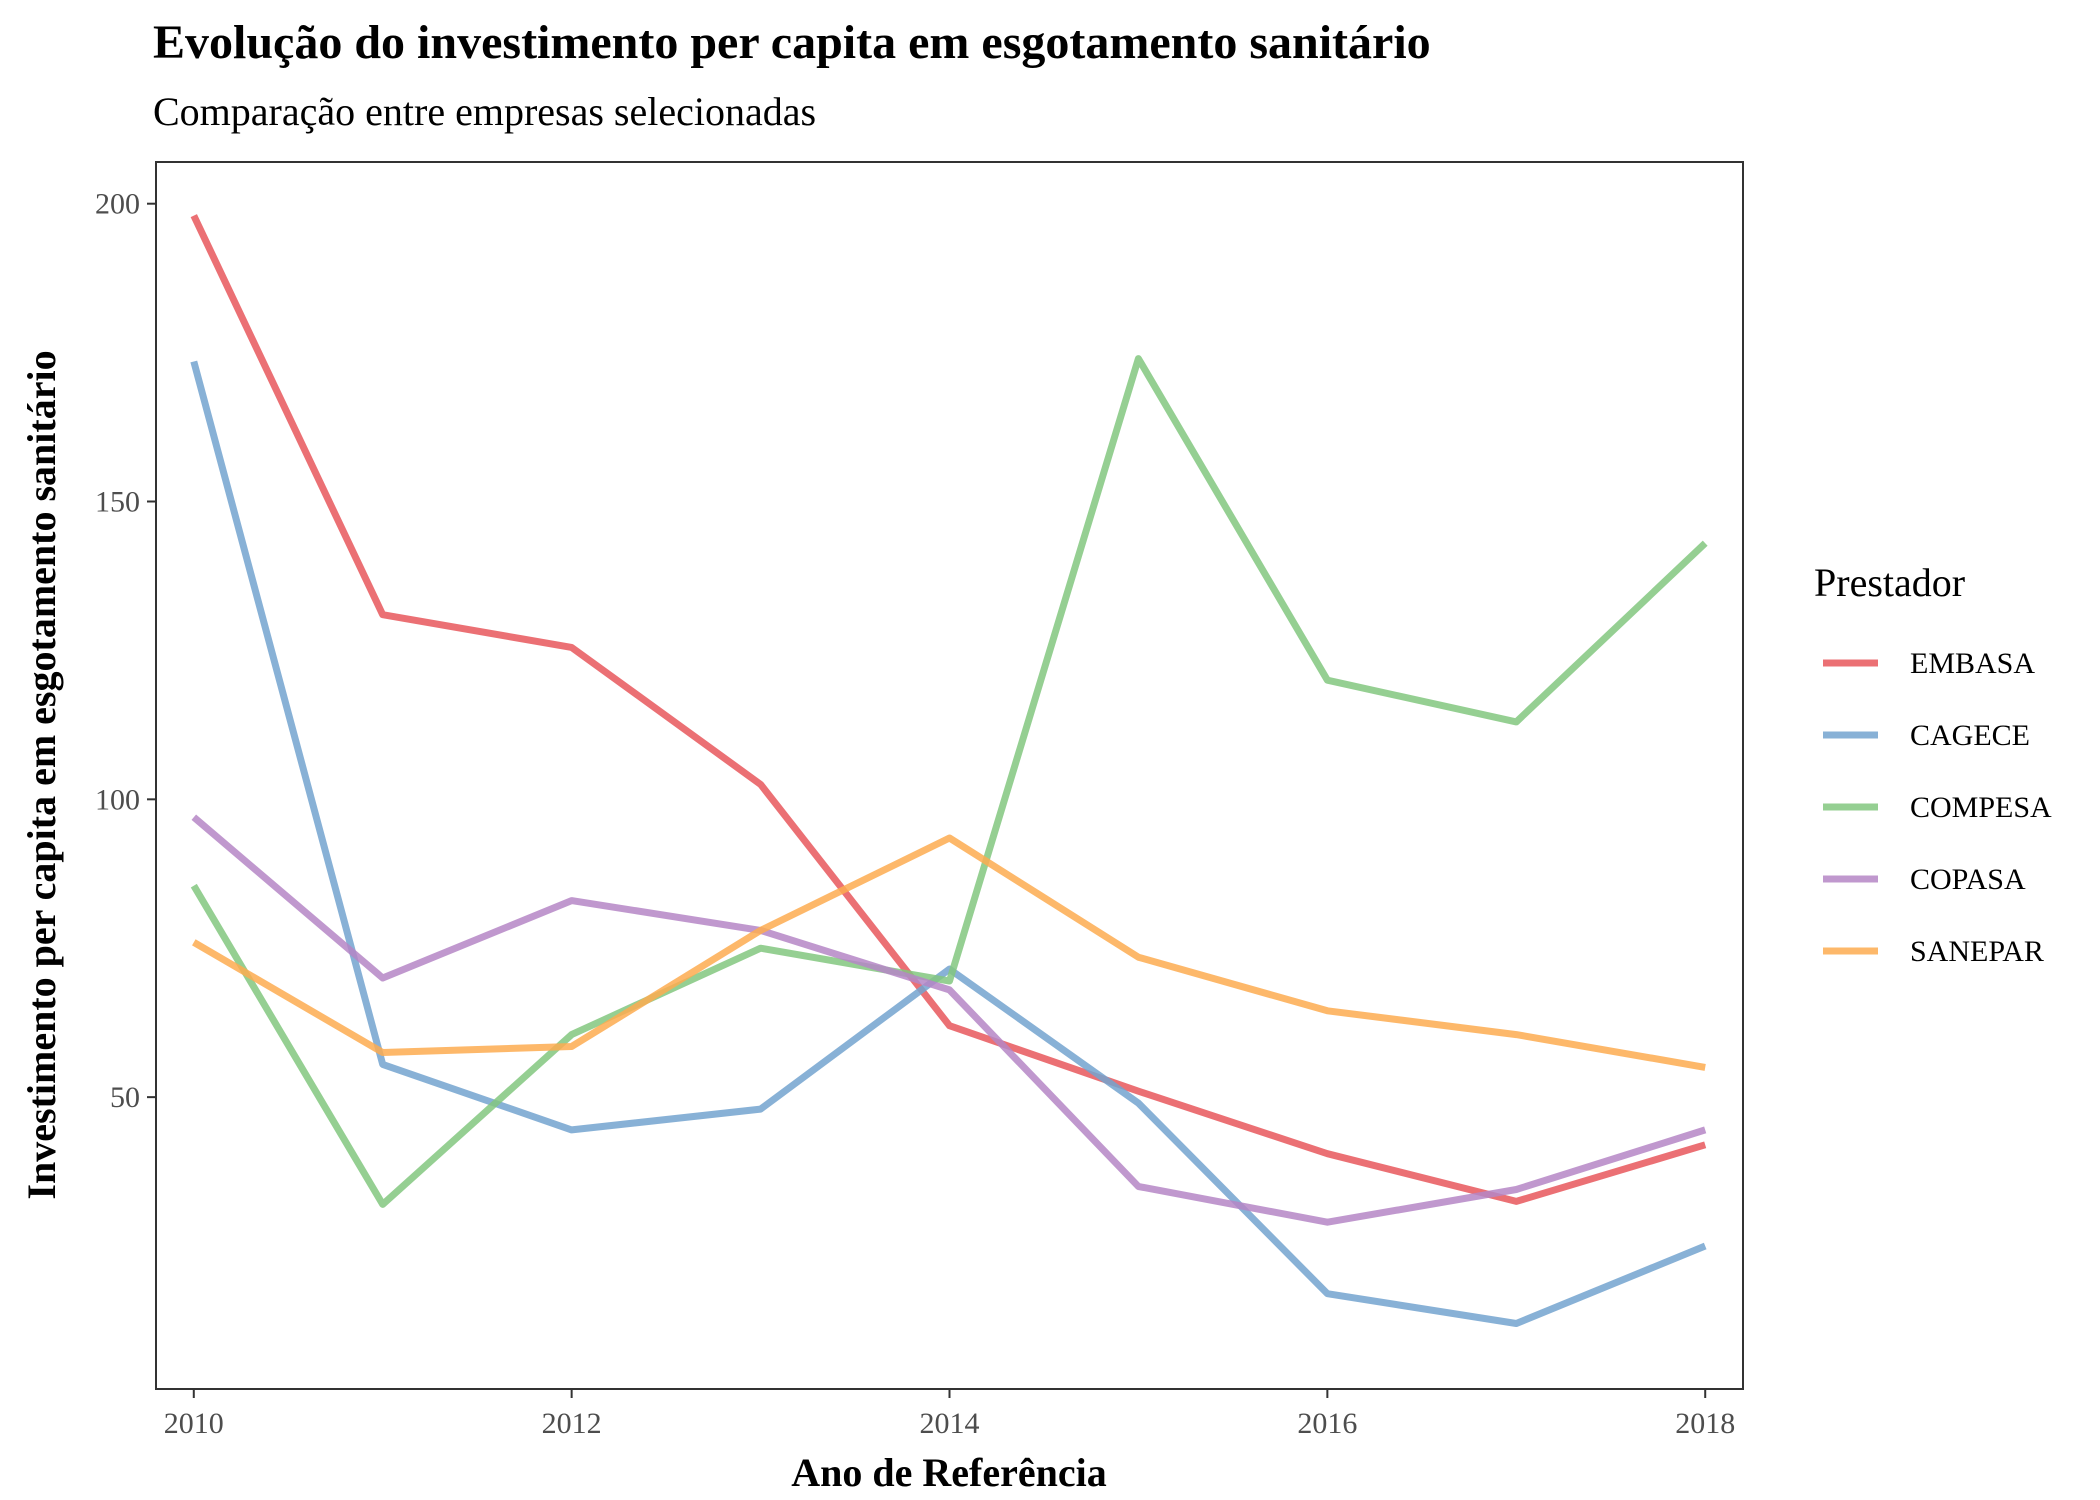 Image resolution: width=2100 pixels, height=1500 pixels. I want to click on y-tick-label-200: 200, so click(117, 204).